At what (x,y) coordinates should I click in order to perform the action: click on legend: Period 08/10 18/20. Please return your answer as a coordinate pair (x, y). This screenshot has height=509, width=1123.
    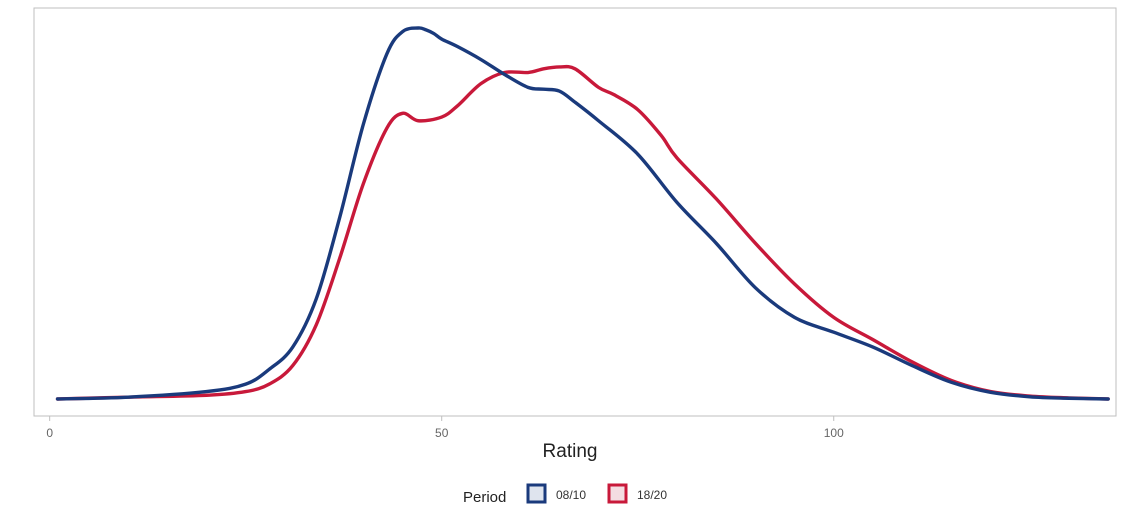
    Looking at the image, I should click on (565, 494).